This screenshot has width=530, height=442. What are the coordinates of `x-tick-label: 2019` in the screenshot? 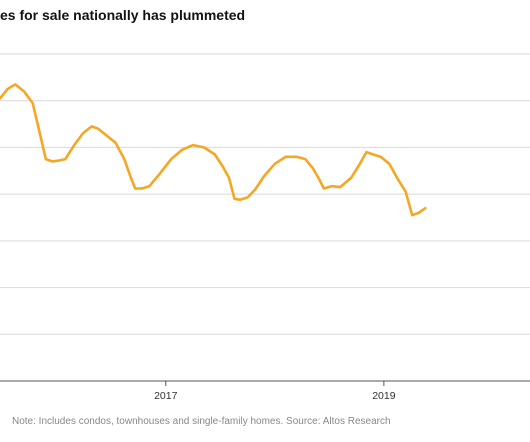 It's located at (384, 396).